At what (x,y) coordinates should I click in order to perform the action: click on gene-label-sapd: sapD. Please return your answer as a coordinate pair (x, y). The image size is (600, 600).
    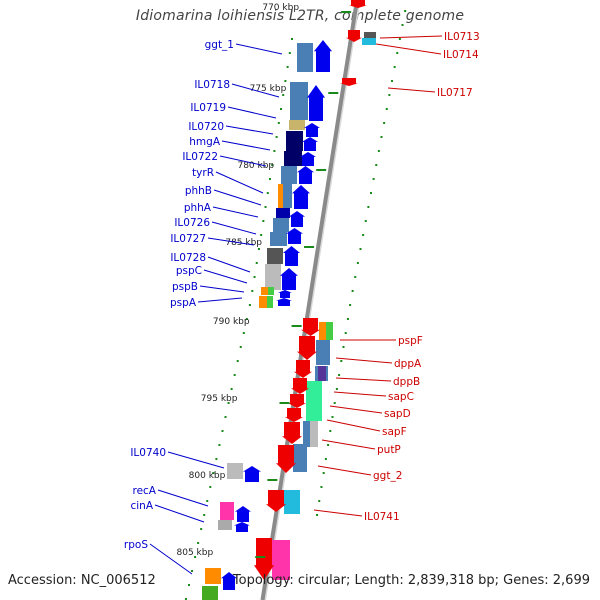
    Looking at the image, I should click on (397, 414).